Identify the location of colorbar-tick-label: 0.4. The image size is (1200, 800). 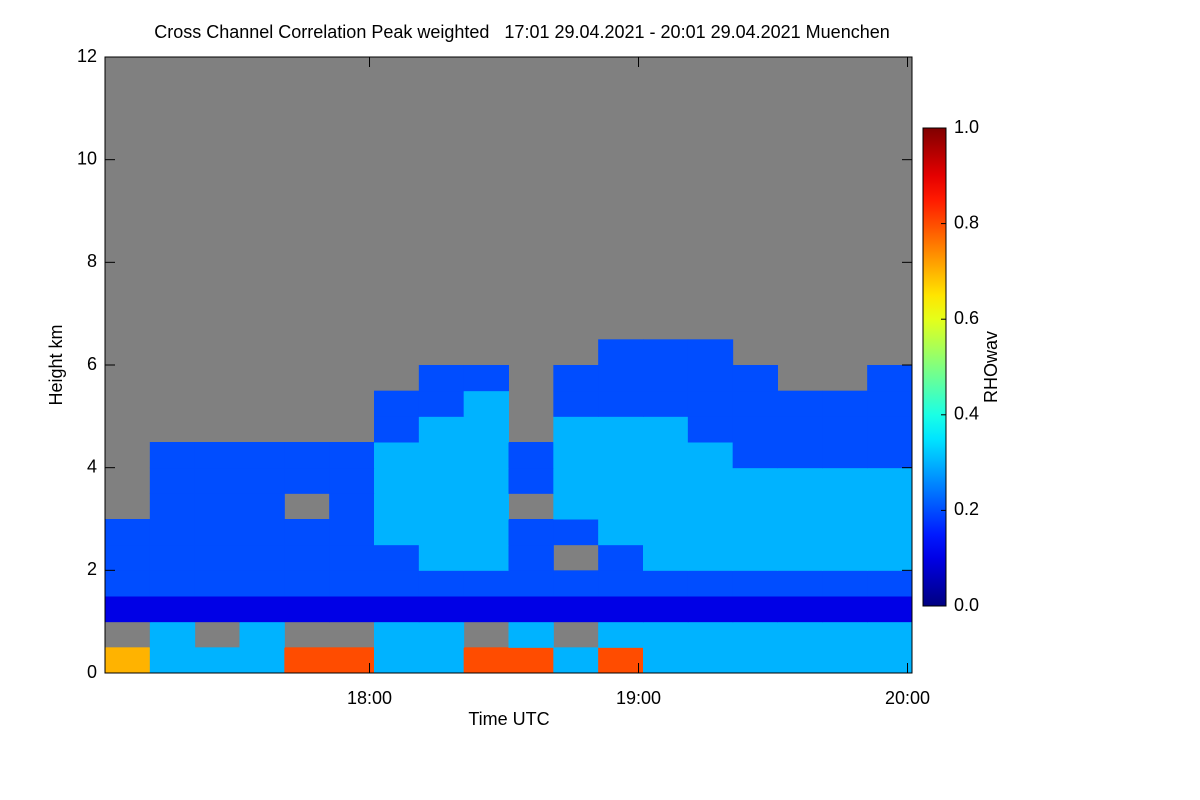
(966, 414).